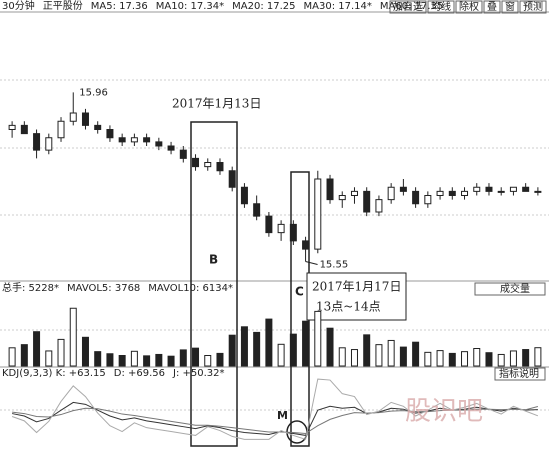 This screenshot has width=549, height=452. I want to click on indicator-button: 指标说明, so click(519, 373).